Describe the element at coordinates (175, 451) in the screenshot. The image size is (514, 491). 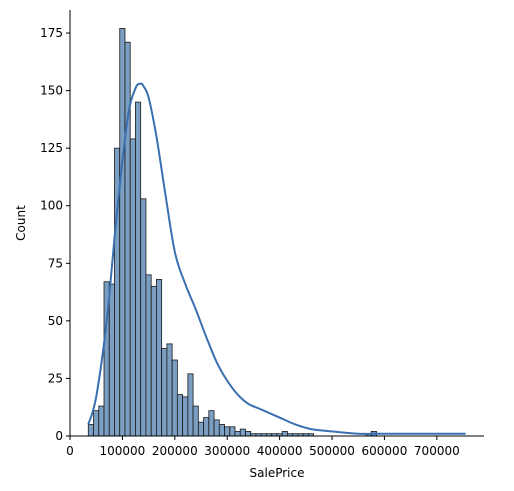
I see `x-tick-label: 200000` at that location.